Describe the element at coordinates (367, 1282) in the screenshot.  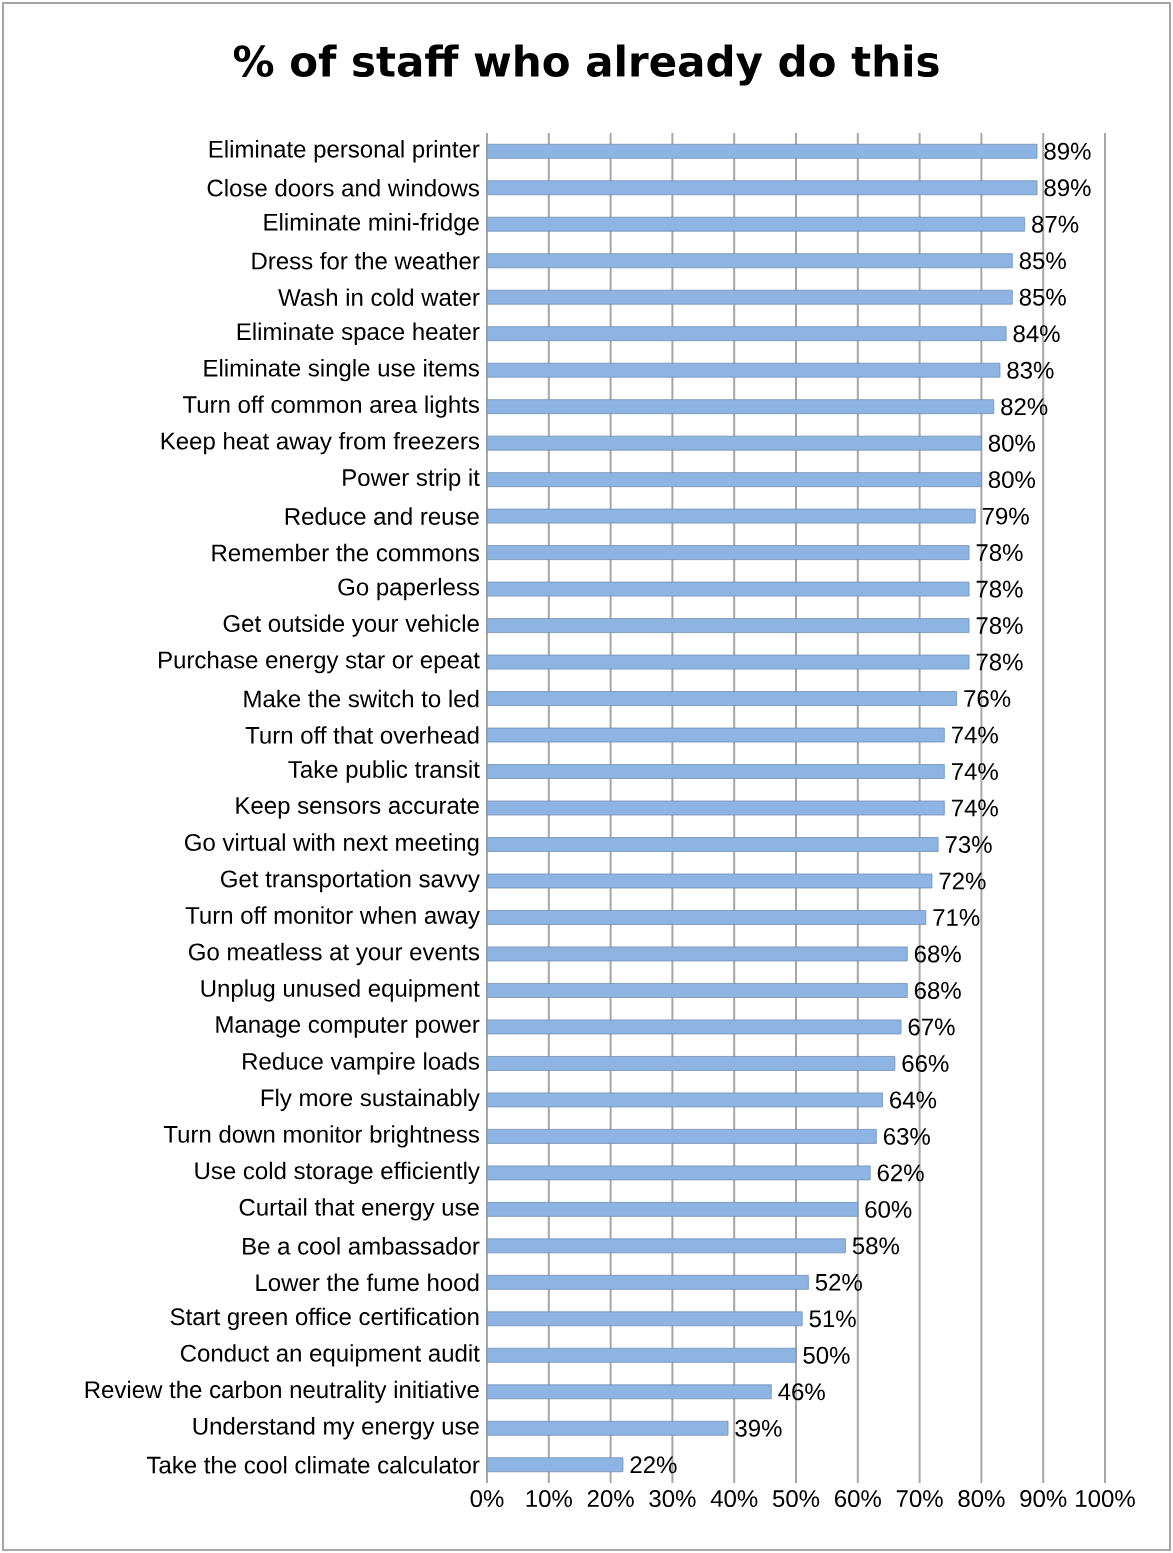
I see `y-tick-label: Lower the fume hood` at that location.